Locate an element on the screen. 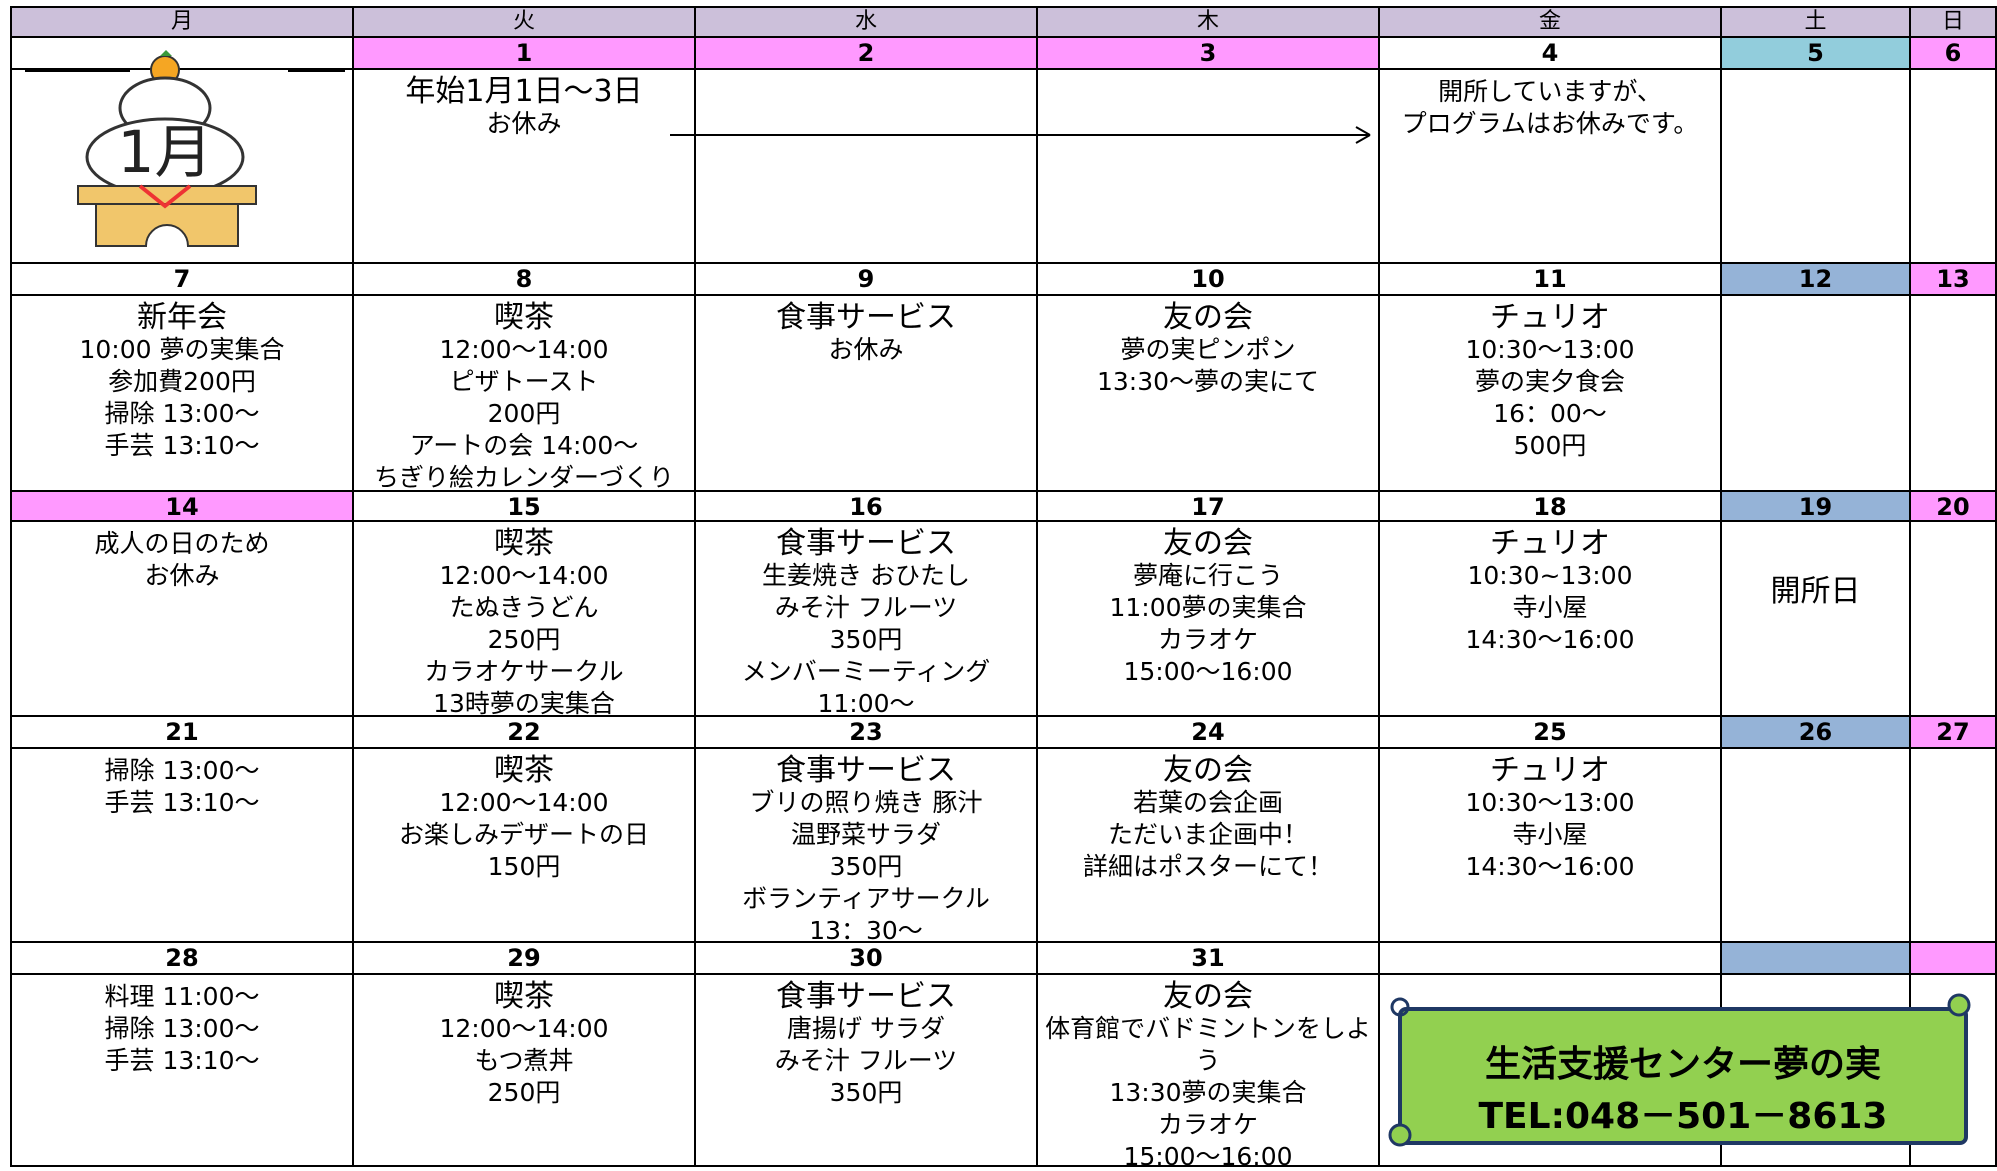 This screenshot has height=1171, width=1997. event-line: 11:00夢の実集合 is located at coordinates (1208, 607).